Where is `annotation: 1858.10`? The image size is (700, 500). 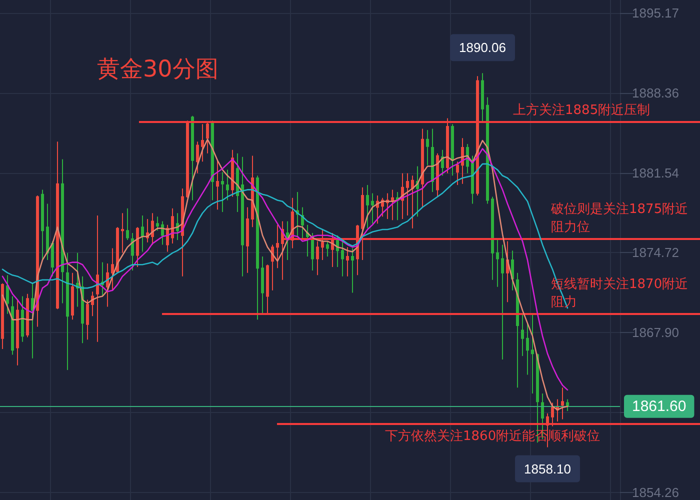 annotation: 1858.10 is located at coordinates (547, 468).